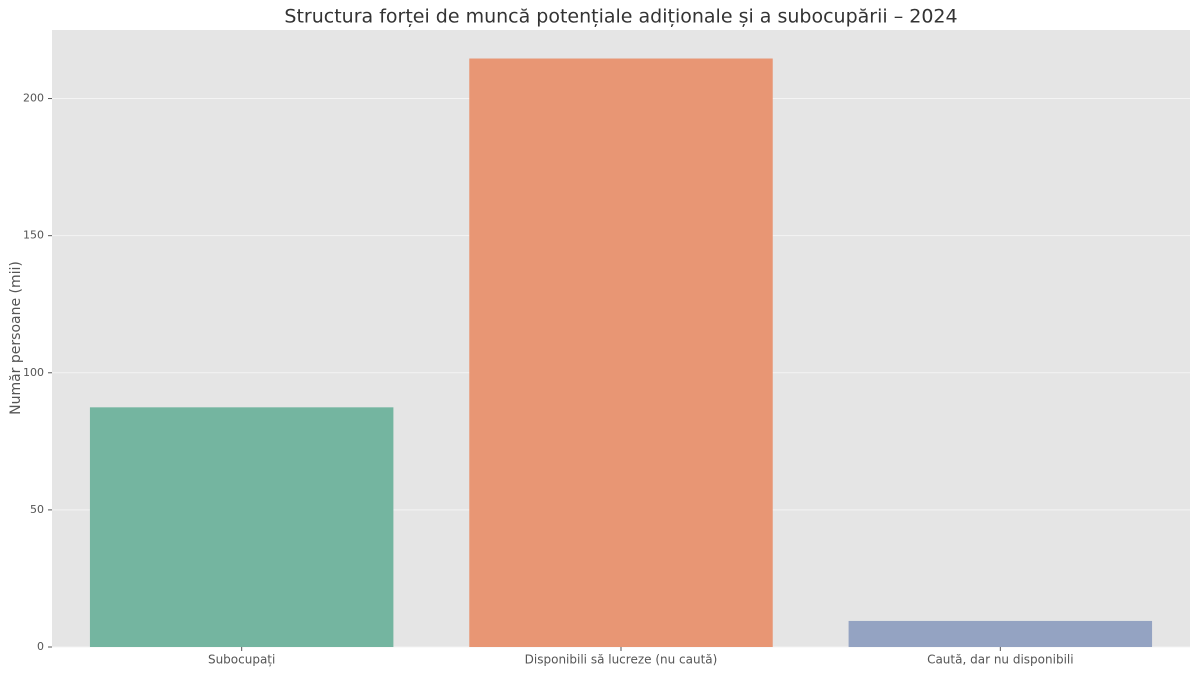 The image size is (1200, 675). What do you see at coordinates (33, 235) in the screenshot?
I see `y-tick-label: 150` at bounding box center [33, 235].